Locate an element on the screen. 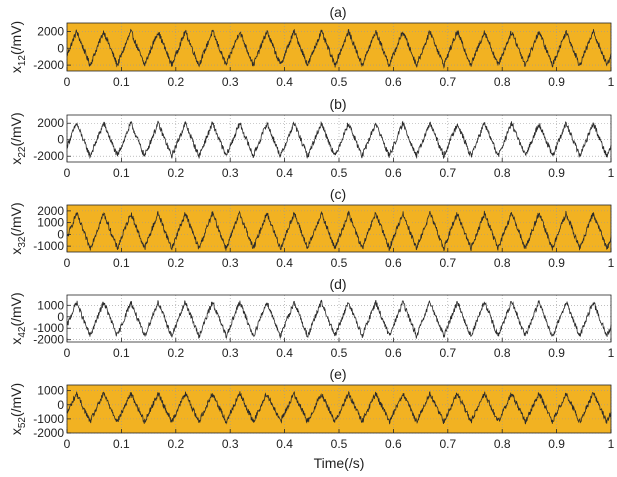 Image resolution: width=617 pixels, height=477 pixels. y-axis-label: x12(/mV) is located at coordinates (18, 47).